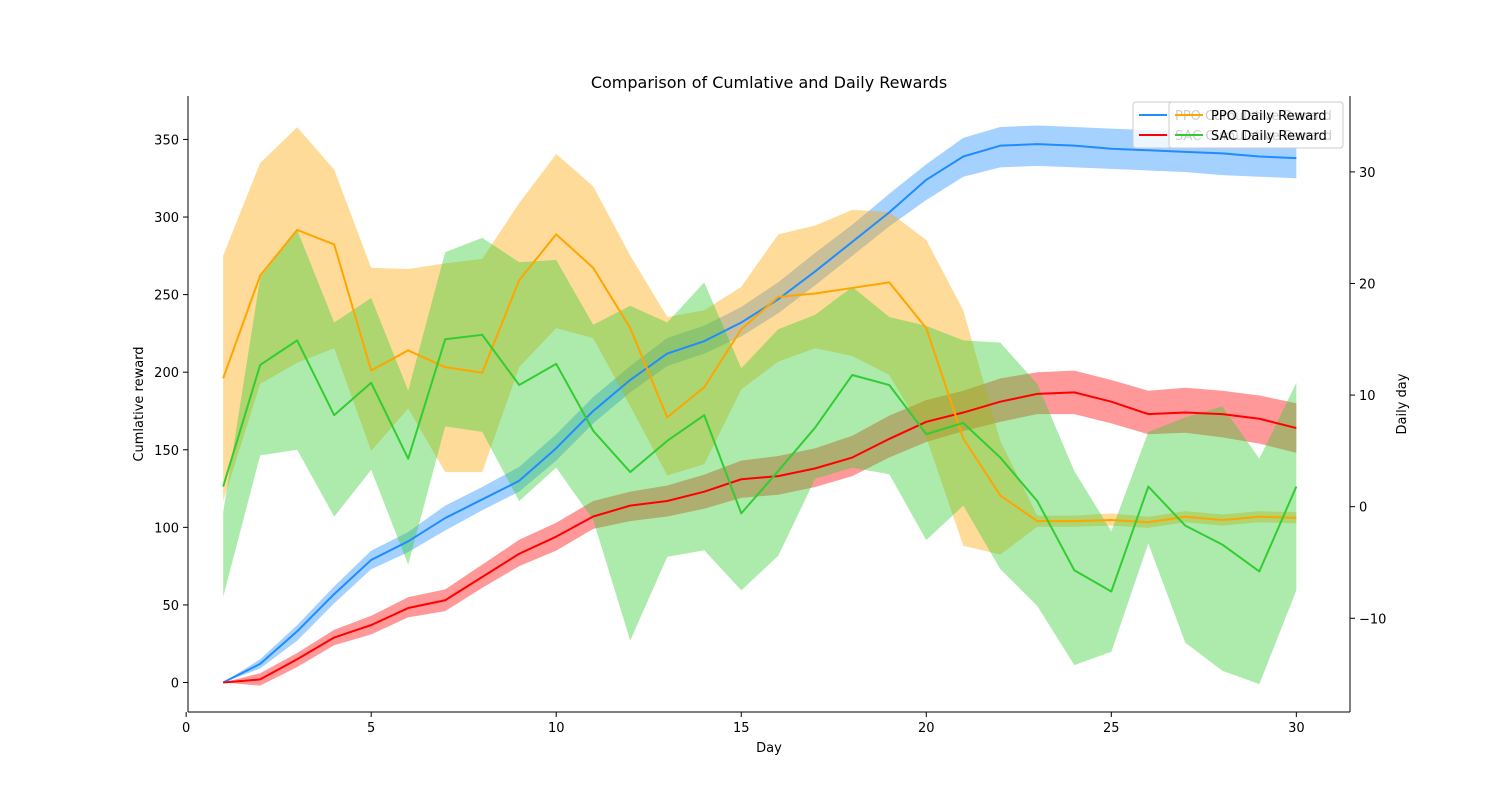 Image resolution: width=1500 pixels, height=800 pixels. What do you see at coordinates (186, 728) in the screenshot?
I see `x-tick-label: 0` at bounding box center [186, 728].